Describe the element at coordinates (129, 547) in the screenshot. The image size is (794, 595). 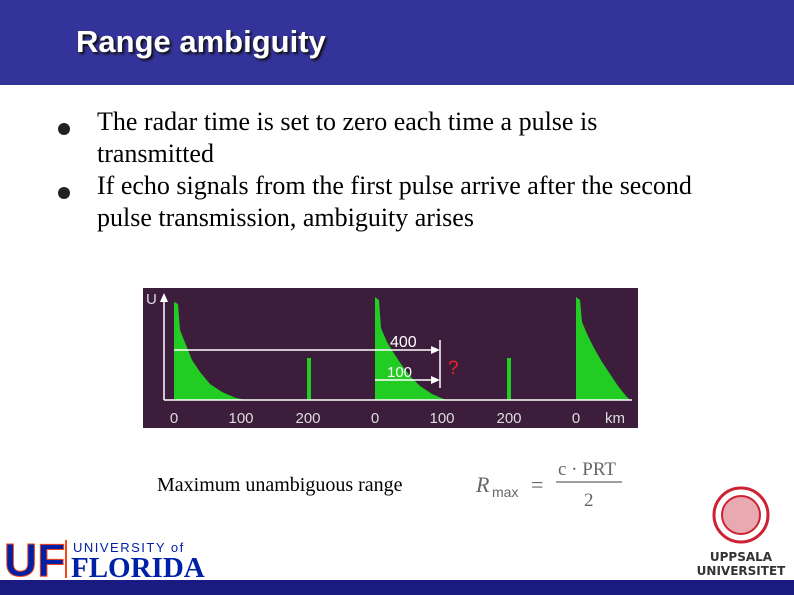
I see `uf-line1: UNIVERSITY of` at that location.